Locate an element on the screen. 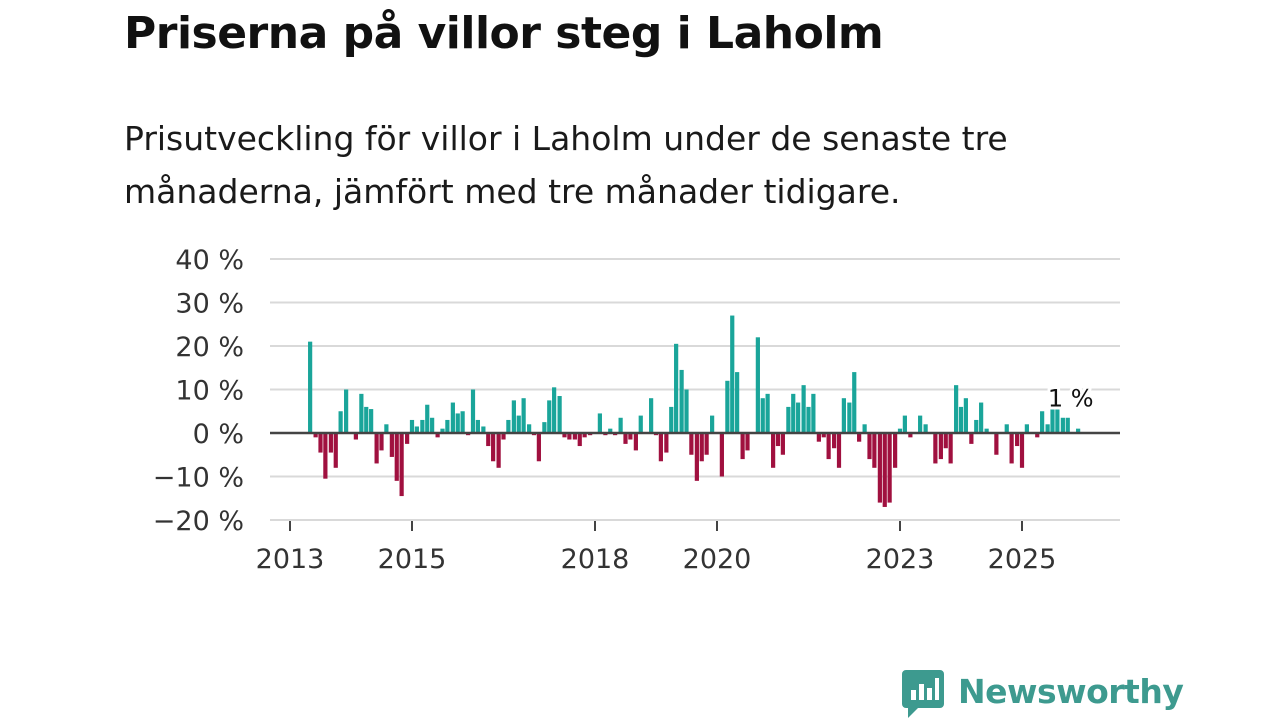  y-tick-label: 20 % is located at coordinates (209, 347).